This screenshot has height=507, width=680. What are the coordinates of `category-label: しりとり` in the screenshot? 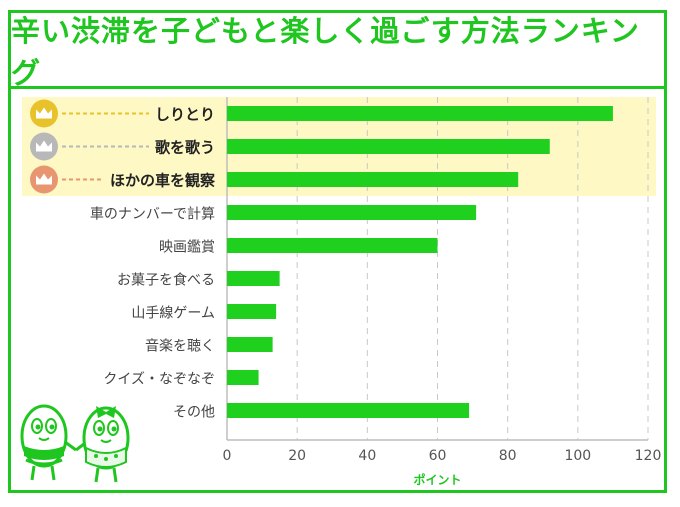 It's located at (185, 115).